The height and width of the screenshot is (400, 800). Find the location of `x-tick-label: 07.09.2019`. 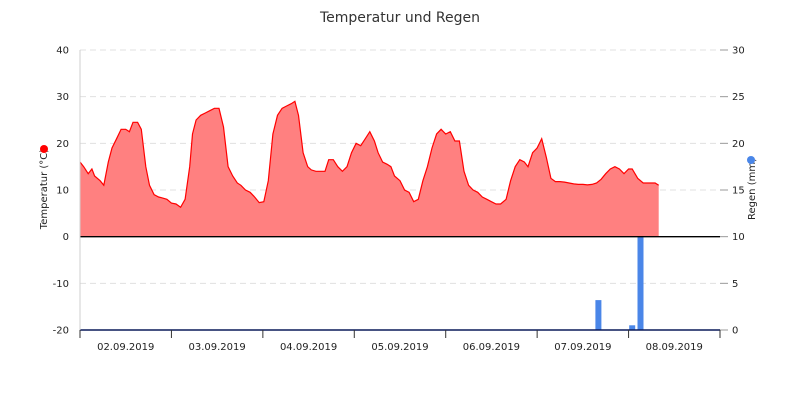

x-tick-label: 07.09.2019 is located at coordinates (582, 347).